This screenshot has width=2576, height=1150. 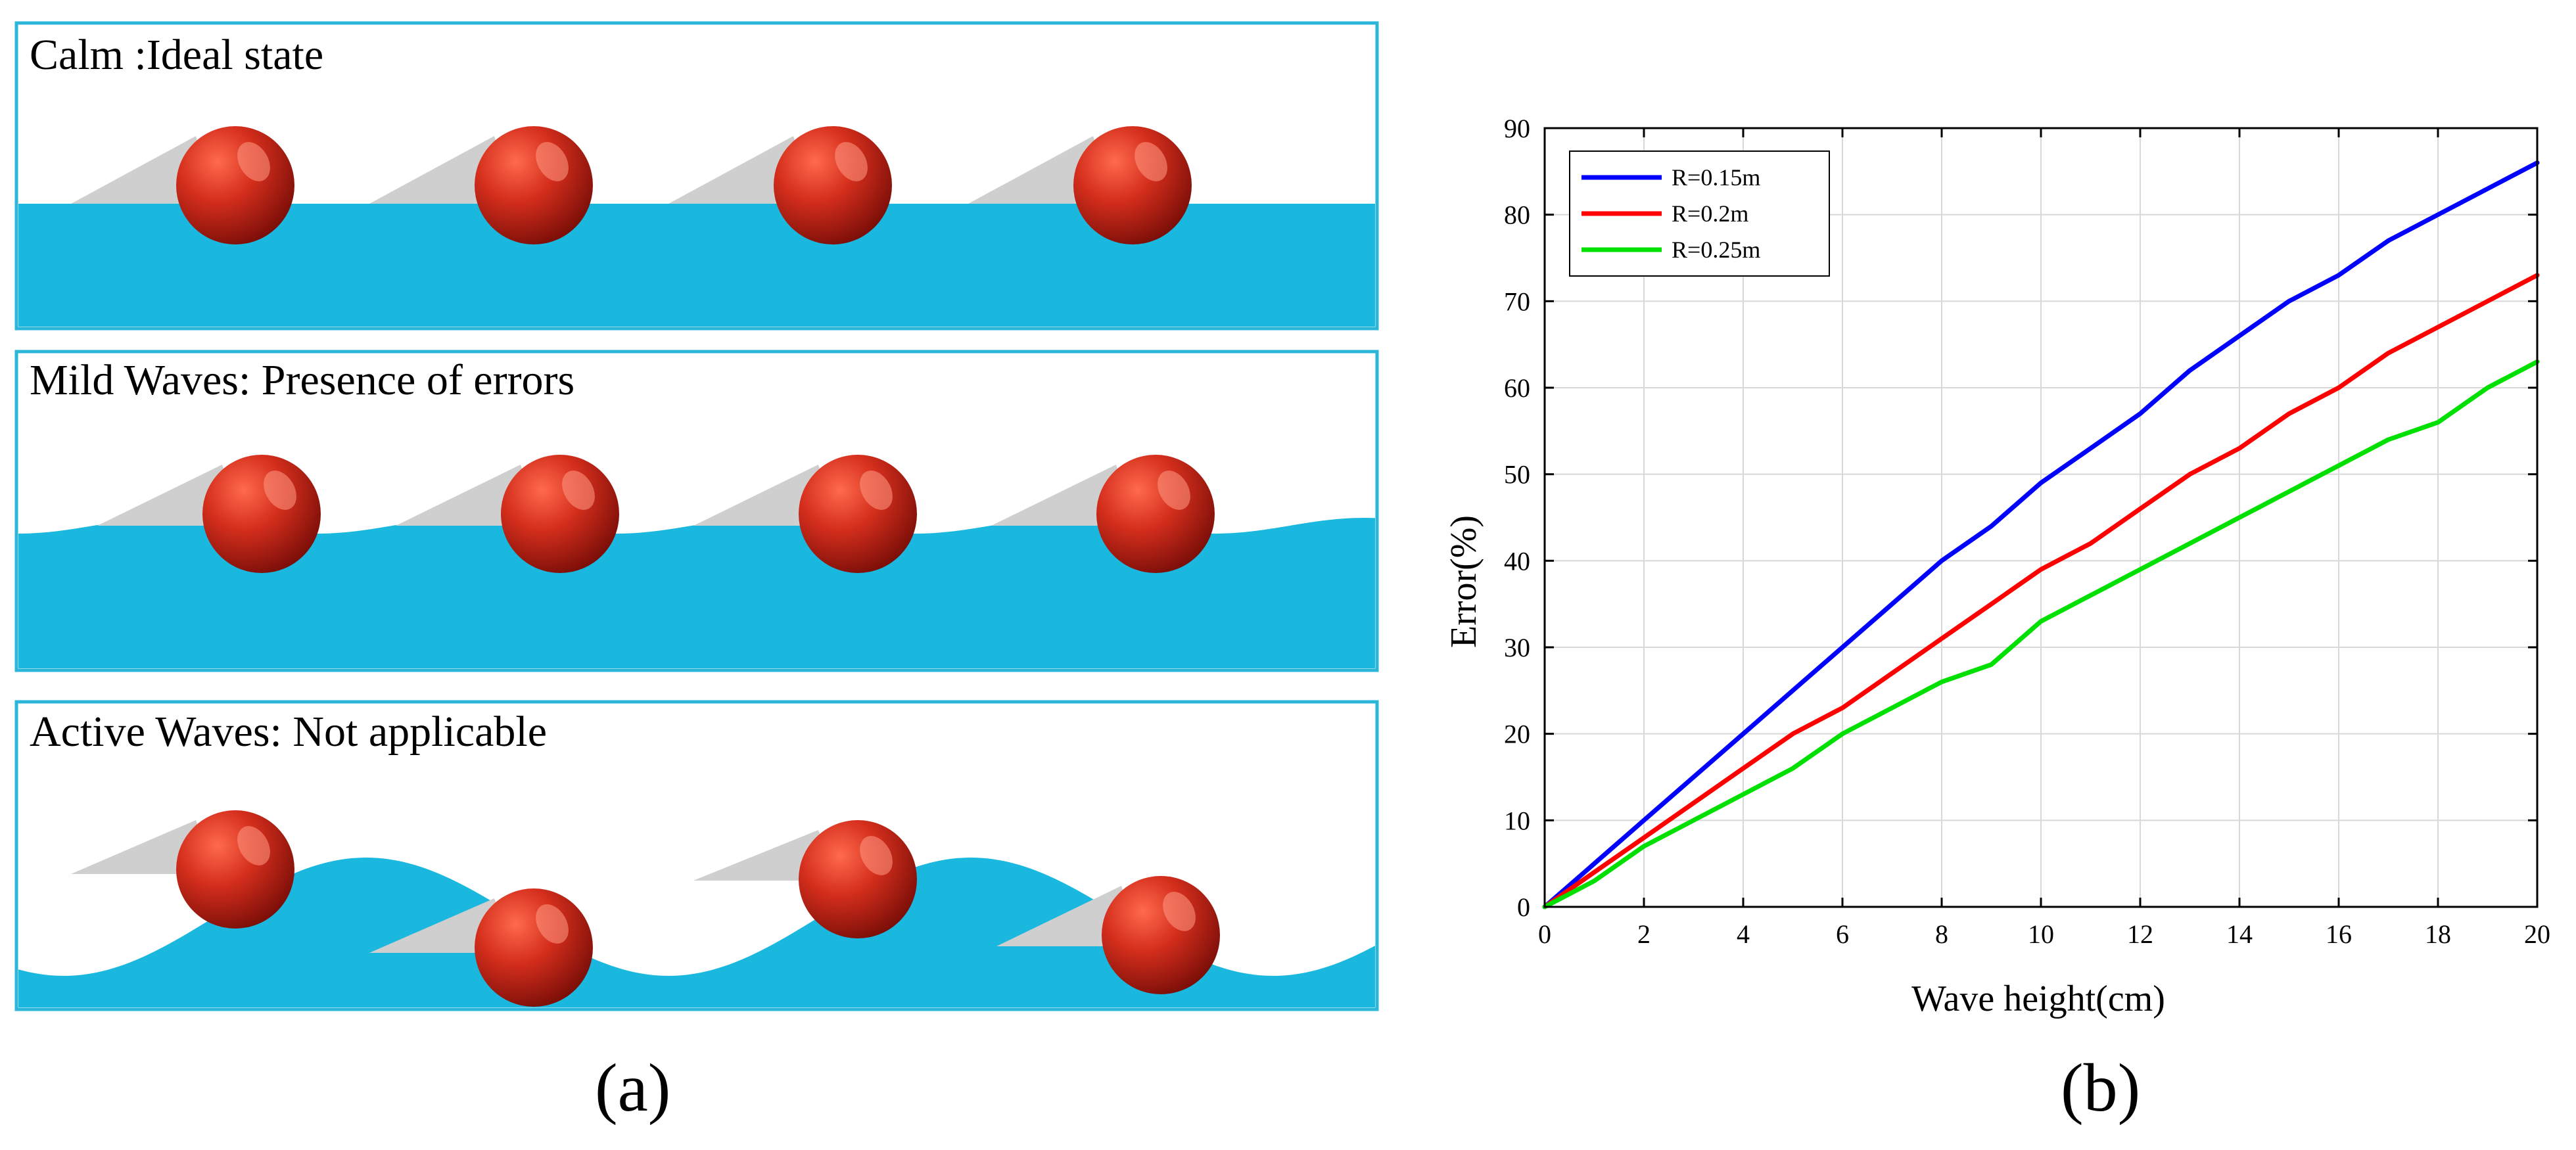 I want to click on scene-mild-waves: Mild Waves: Presence of errors, so click(x=696, y=511).